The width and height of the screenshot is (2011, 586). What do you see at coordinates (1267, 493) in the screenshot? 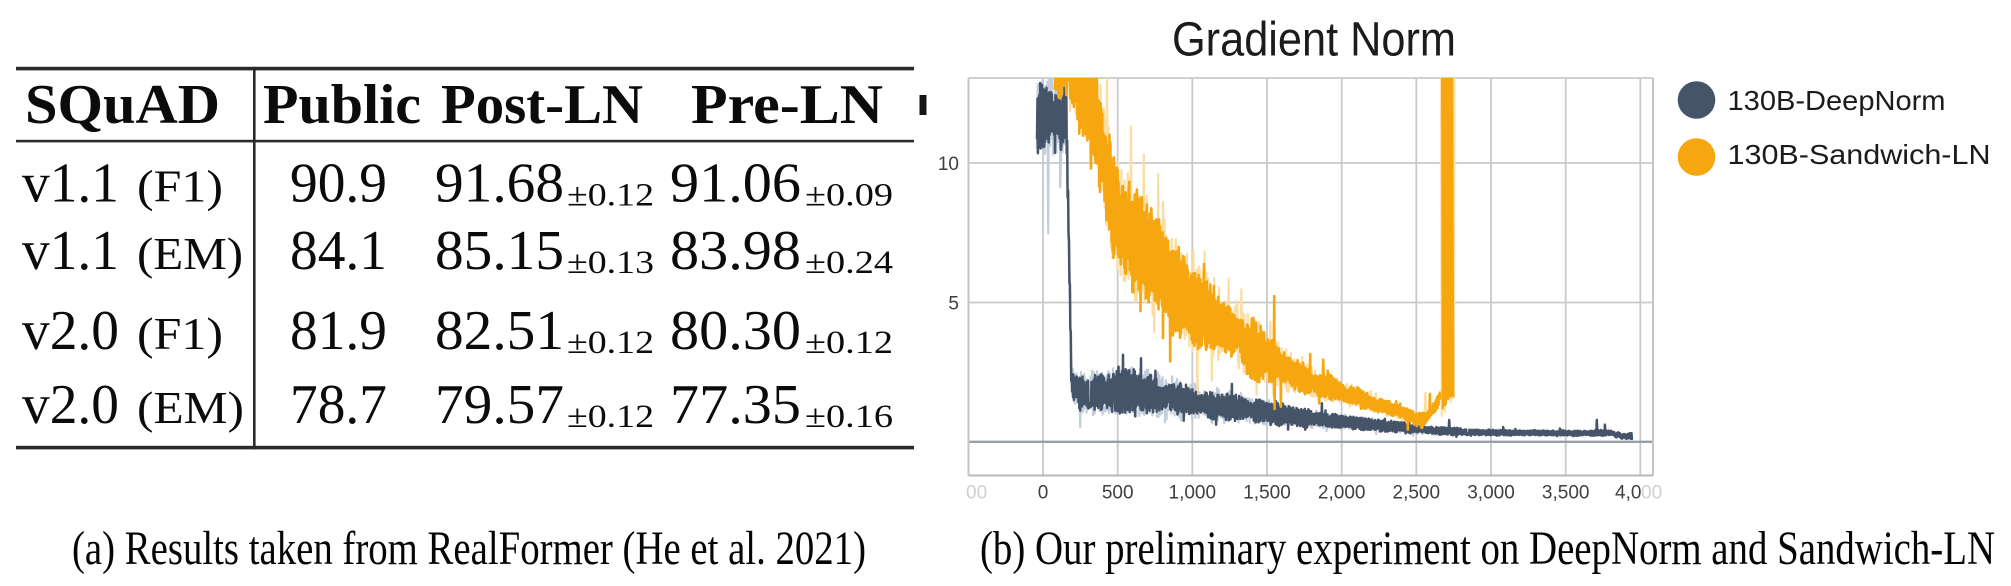
I see `svg-text: 1,500` at bounding box center [1267, 493].